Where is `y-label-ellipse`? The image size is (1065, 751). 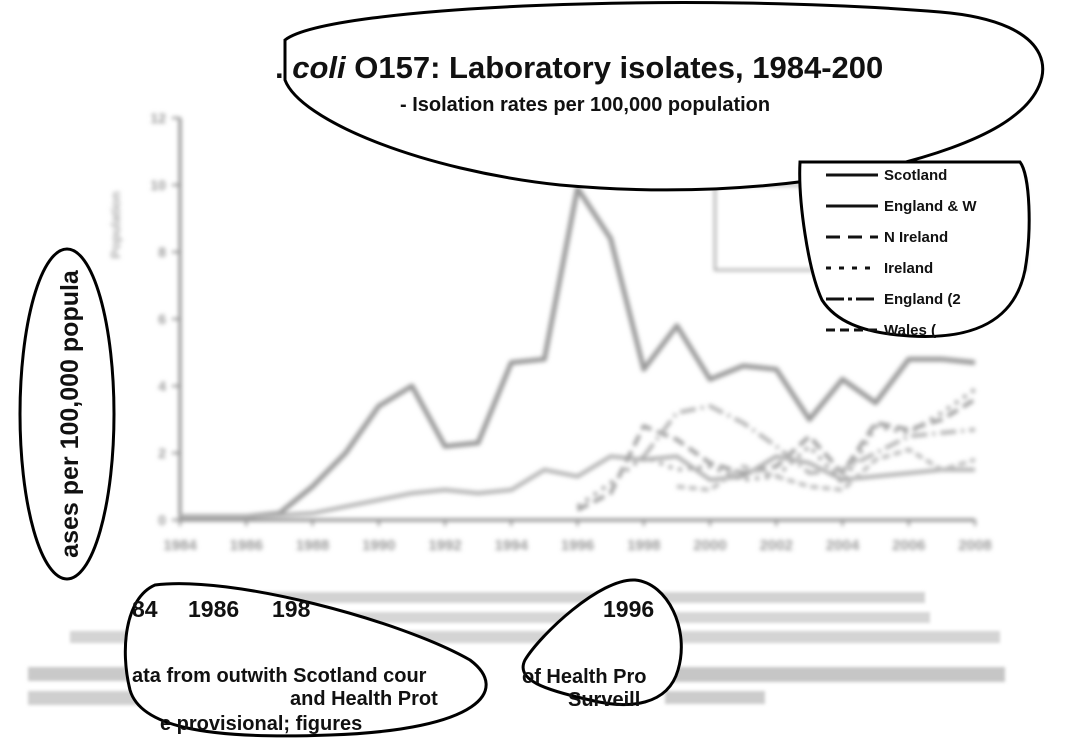
y-label-ellipse is located at coordinates (67, 414).